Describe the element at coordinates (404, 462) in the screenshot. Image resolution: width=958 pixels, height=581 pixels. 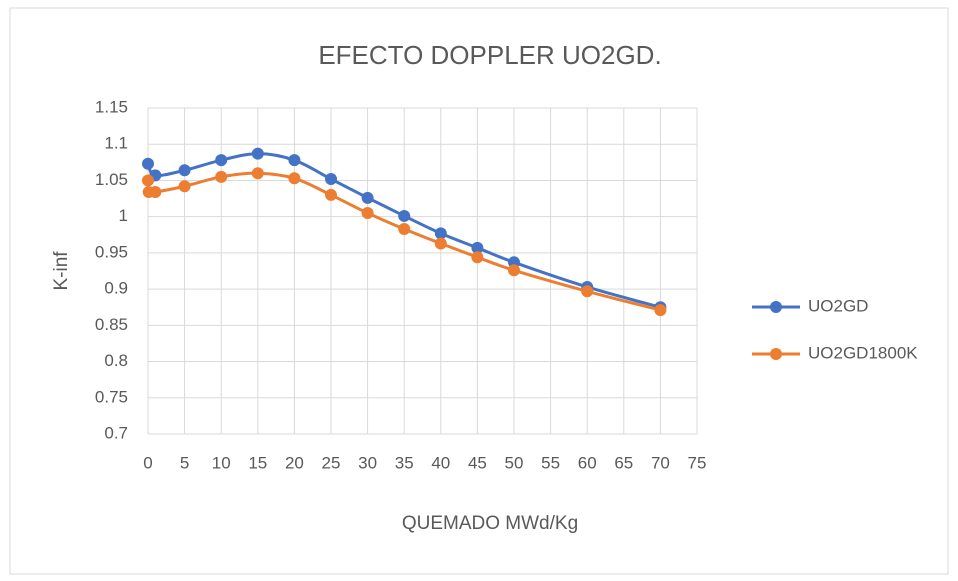
I see `x-tick-label: 35` at that location.